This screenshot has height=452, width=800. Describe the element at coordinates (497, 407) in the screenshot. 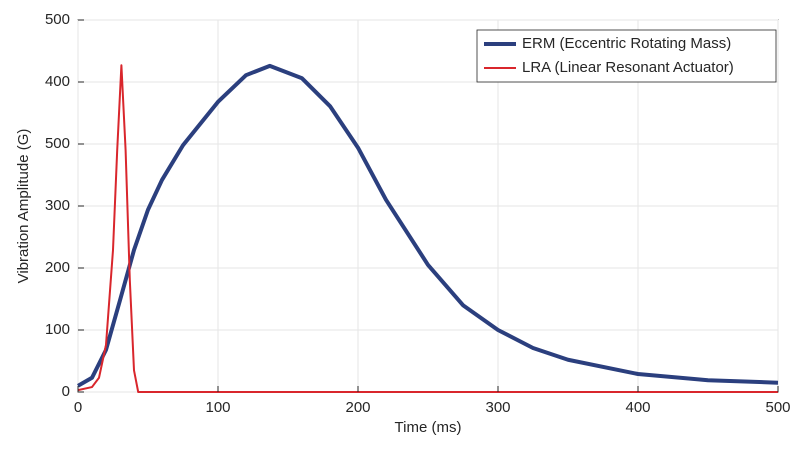

I see `x-tick-label: 300` at that location.